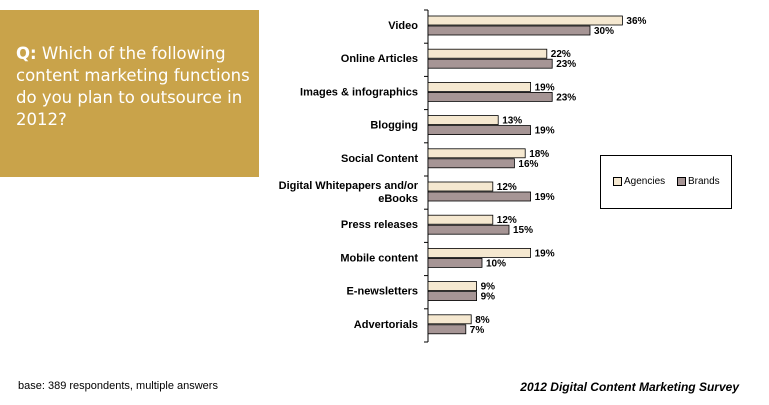 Image resolution: width=769 pixels, height=405 pixels. What do you see at coordinates (523, 230) in the screenshot?
I see `data-label-brands: 15%` at bounding box center [523, 230].